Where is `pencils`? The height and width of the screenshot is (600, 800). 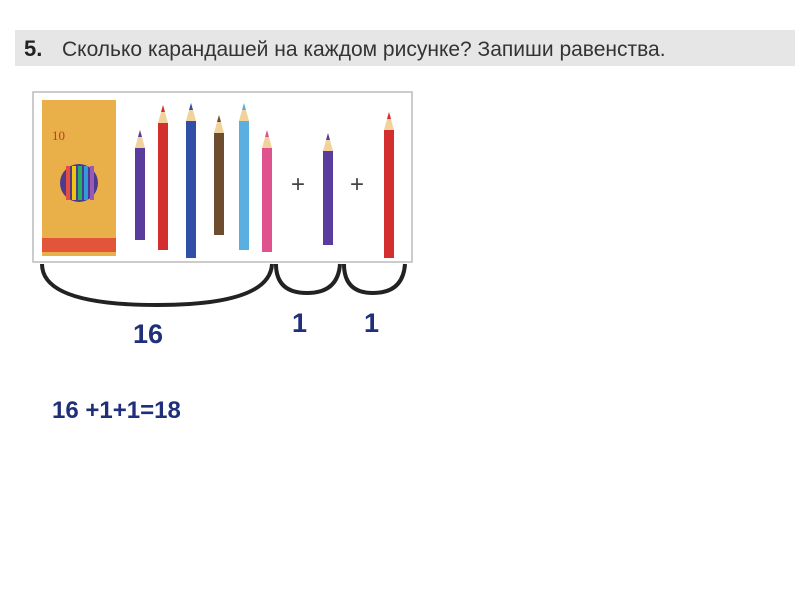 pencils is located at coordinates (264, 180).